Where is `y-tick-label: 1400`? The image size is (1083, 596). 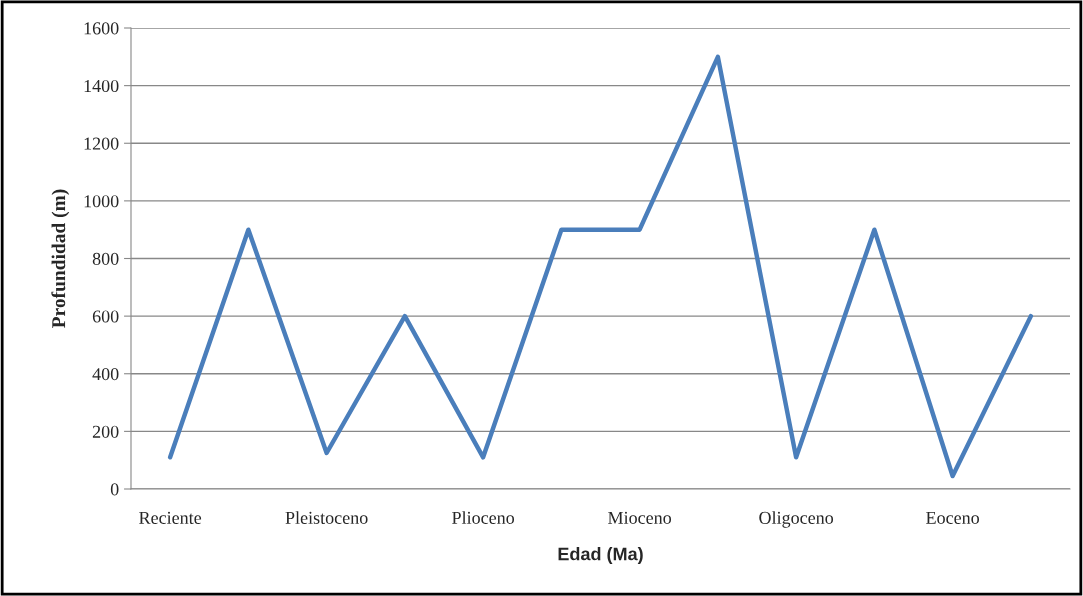
y-tick-label: 1400 is located at coordinates (101, 86).